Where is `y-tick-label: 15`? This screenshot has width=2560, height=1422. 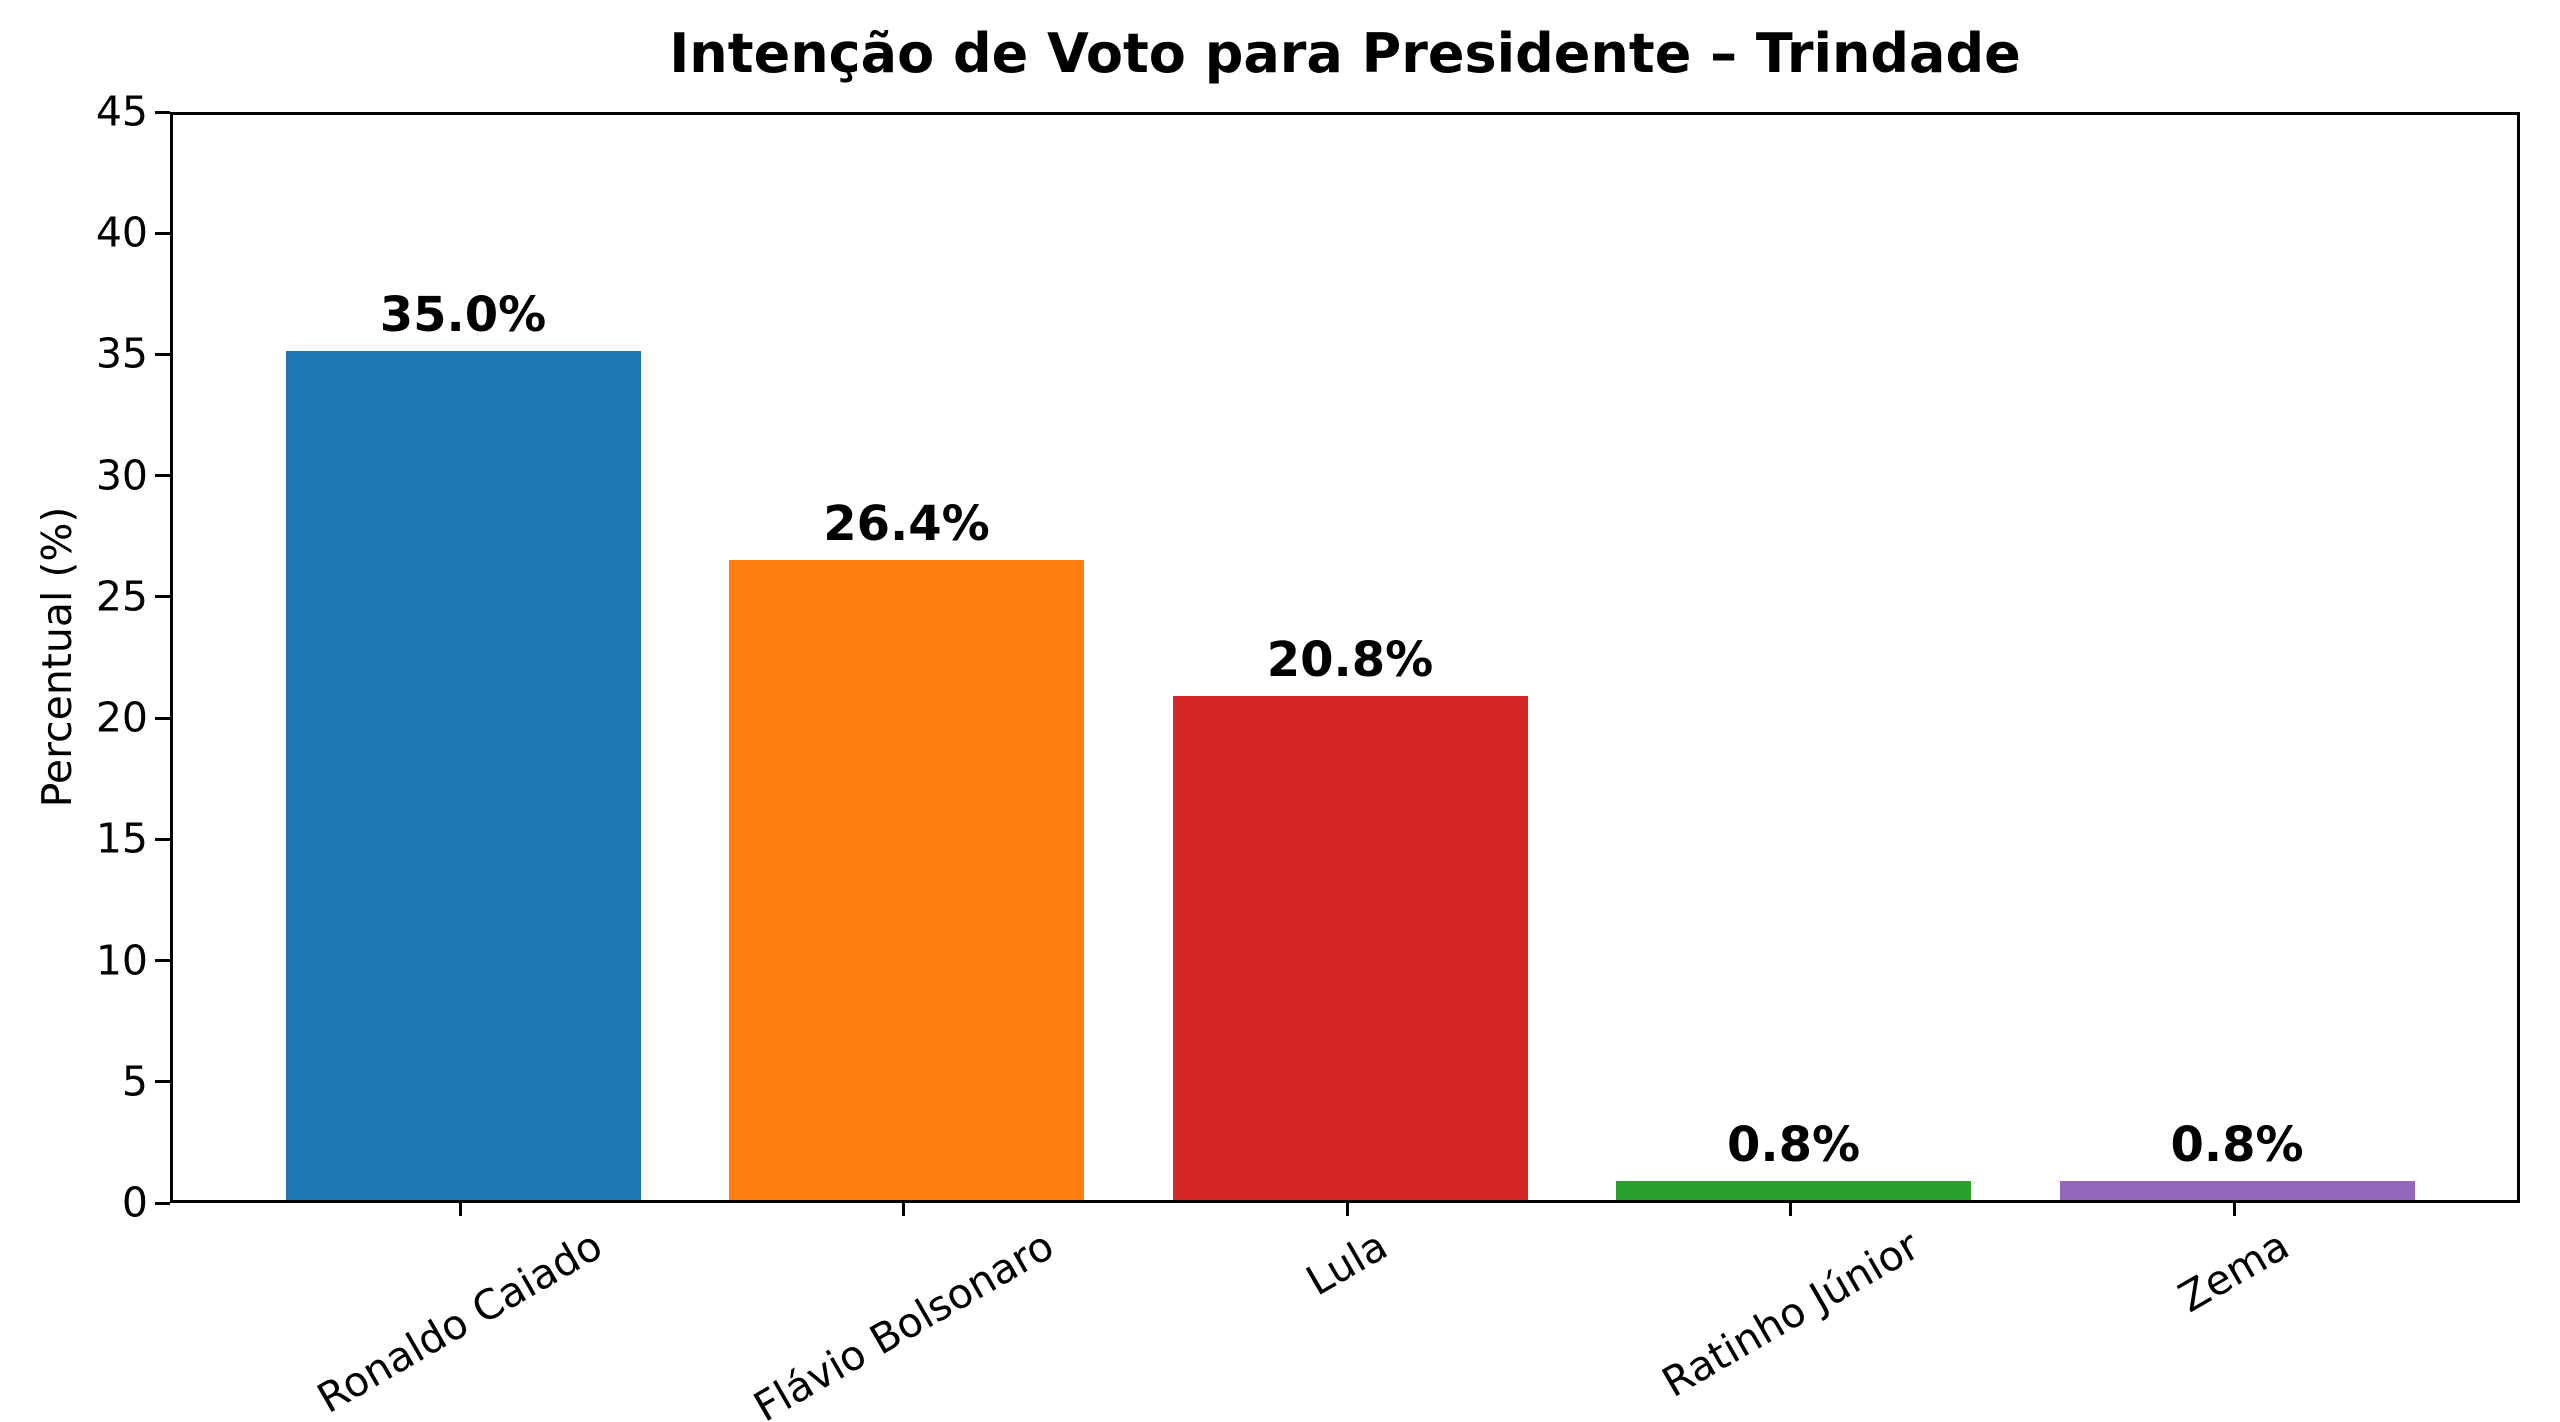 y-tick-label: 15 is located at coordinates (121, 838).